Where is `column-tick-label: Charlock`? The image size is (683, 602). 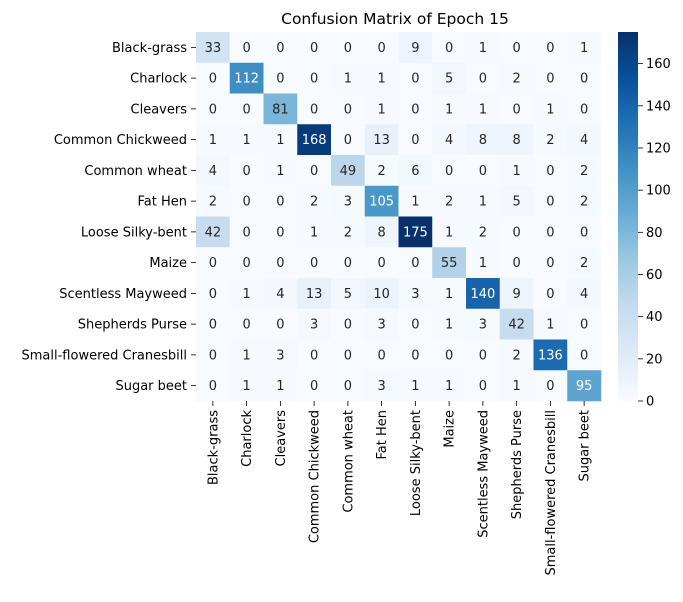 column-tick-label: Charlock is located at coordinates (247, 438).